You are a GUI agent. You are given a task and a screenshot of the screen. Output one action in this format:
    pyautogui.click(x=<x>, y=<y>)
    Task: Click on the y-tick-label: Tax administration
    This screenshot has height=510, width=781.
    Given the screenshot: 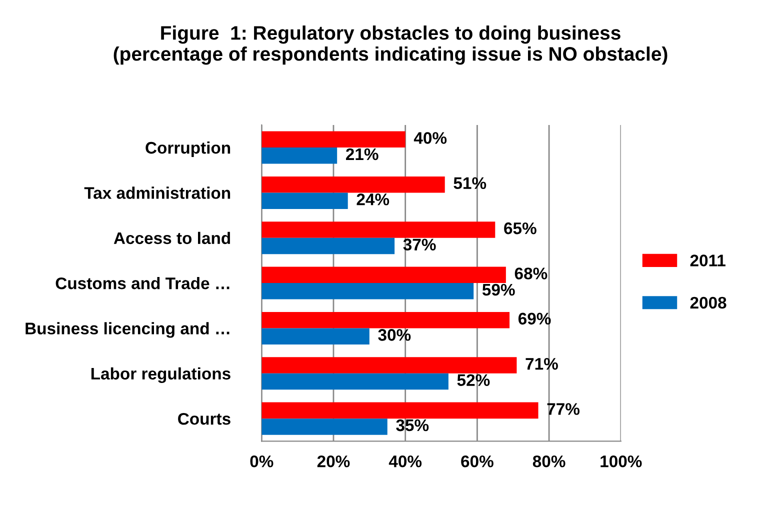 What is the action you would take?
    pyautogui.click(x=157, y=192)
    